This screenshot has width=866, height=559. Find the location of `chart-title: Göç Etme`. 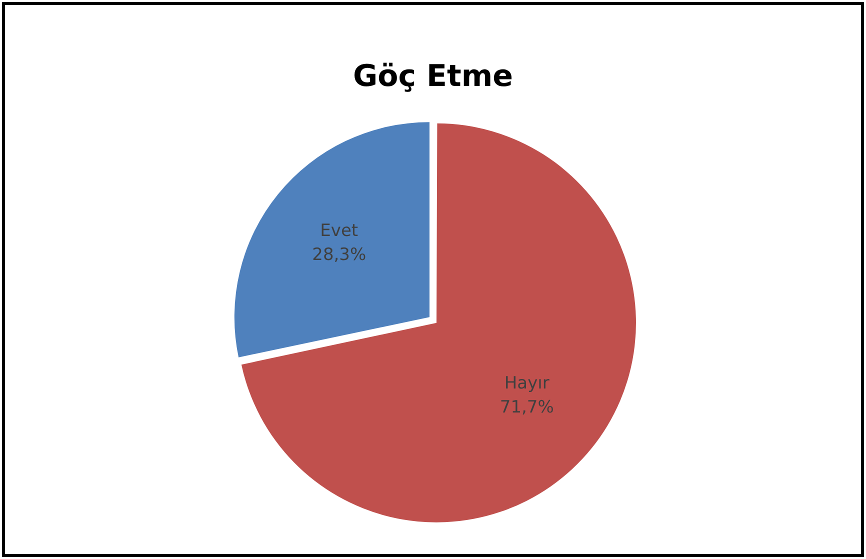

chart-title: Göç Etme is located at coordinates (433, 76).